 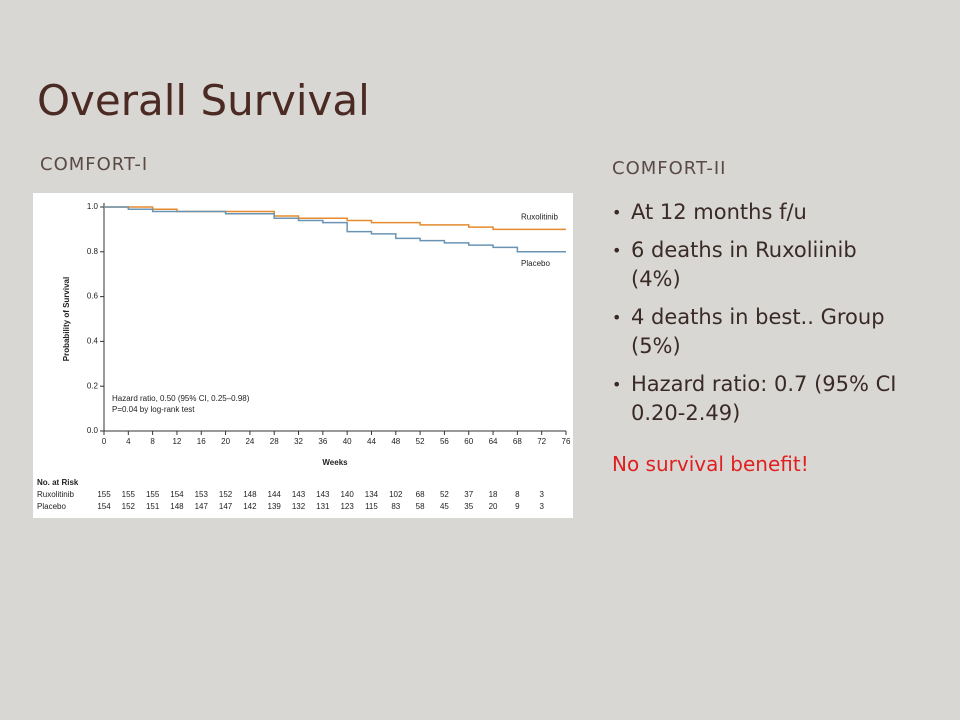 What do you see at coordinates (93, 296) in the screenshot?
I see `y-tick-label: 0.6` at bounding box center [93, 296].